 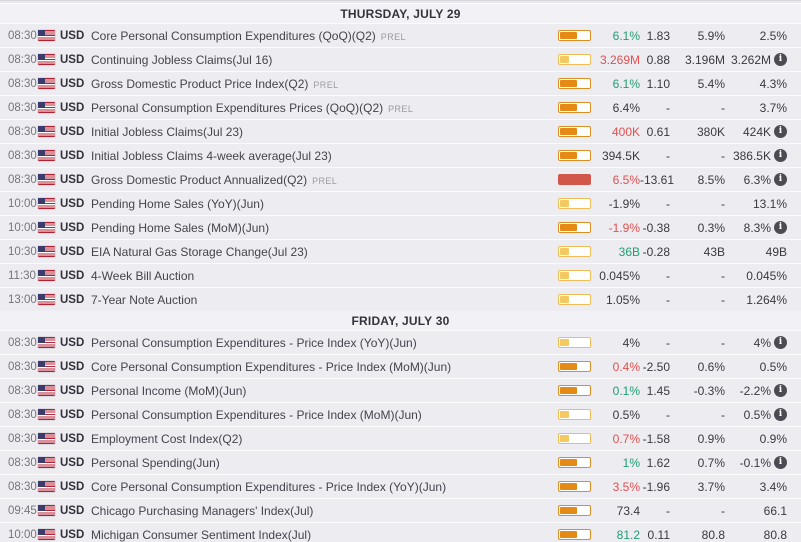 I want to click on event-name: 4-Week Bill Auction, so click(x=324, y=276).